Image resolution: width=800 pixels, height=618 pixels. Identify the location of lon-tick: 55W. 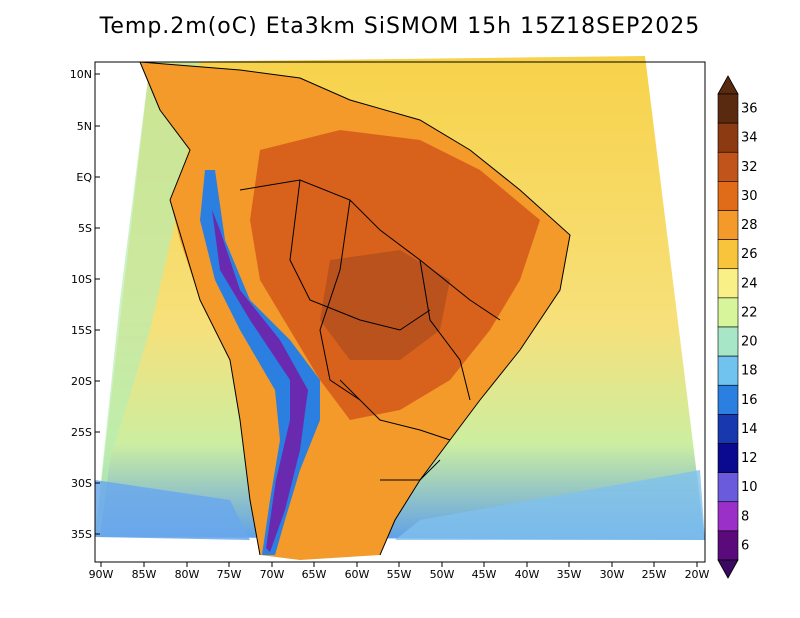
(399, 571).